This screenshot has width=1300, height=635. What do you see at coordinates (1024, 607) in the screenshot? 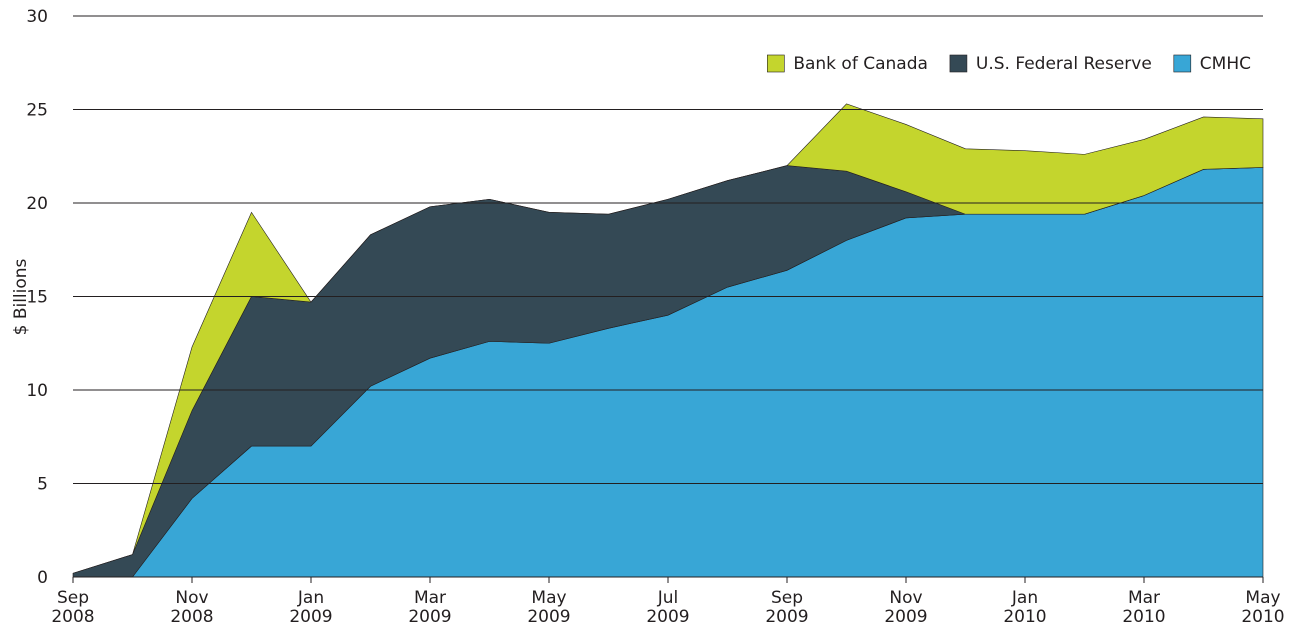
I see `x-tick-label: Jan 2010` at bounding box center [1024, 607].